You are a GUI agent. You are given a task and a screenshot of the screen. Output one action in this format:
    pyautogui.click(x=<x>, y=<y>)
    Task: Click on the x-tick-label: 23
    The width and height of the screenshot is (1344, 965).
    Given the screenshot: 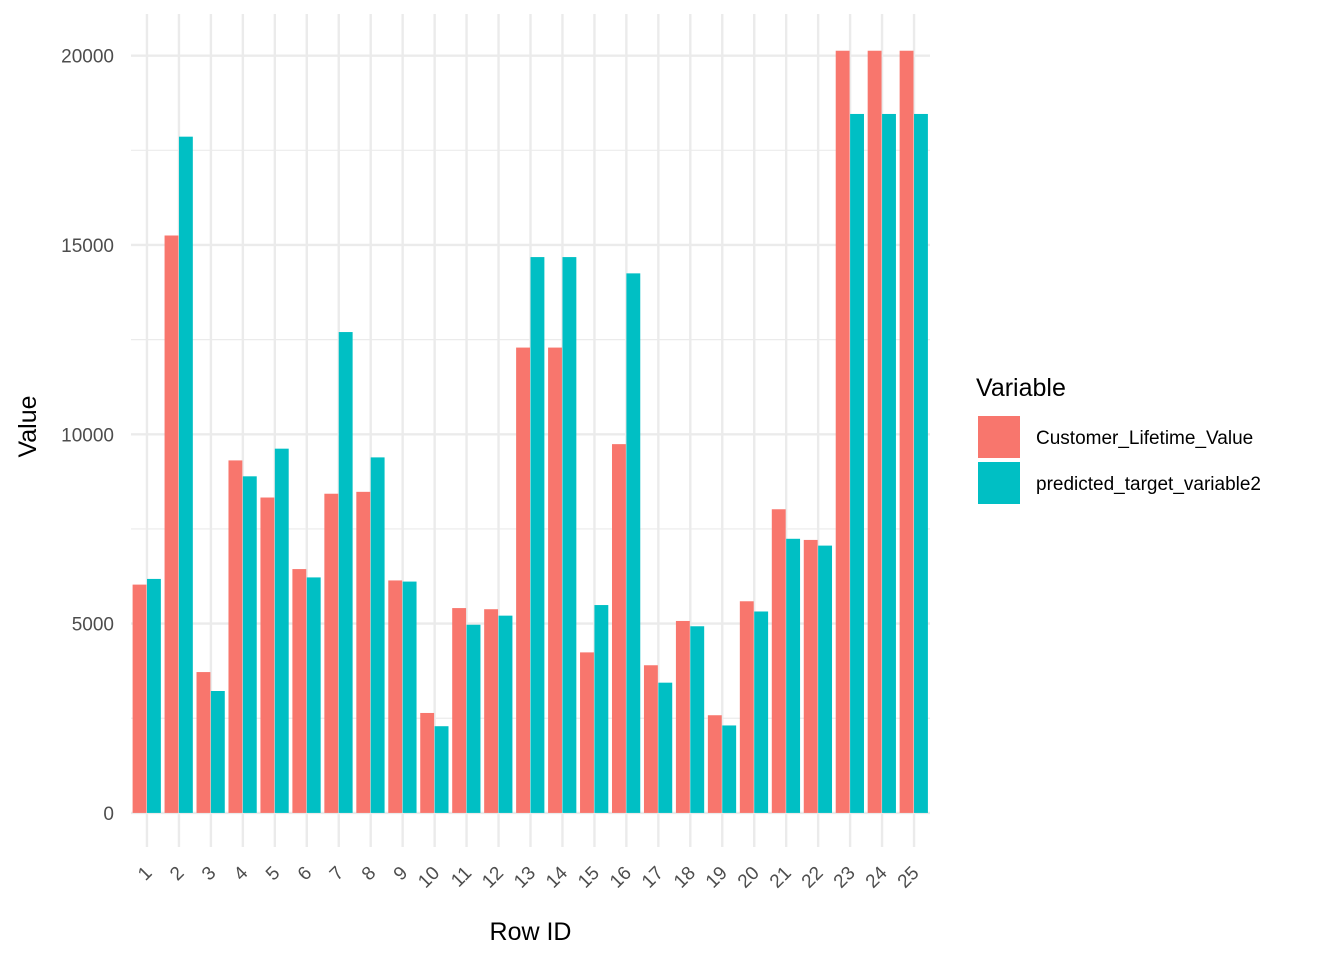 What is the action you would take?
    pyautogui.click(x=845, y=878)
    